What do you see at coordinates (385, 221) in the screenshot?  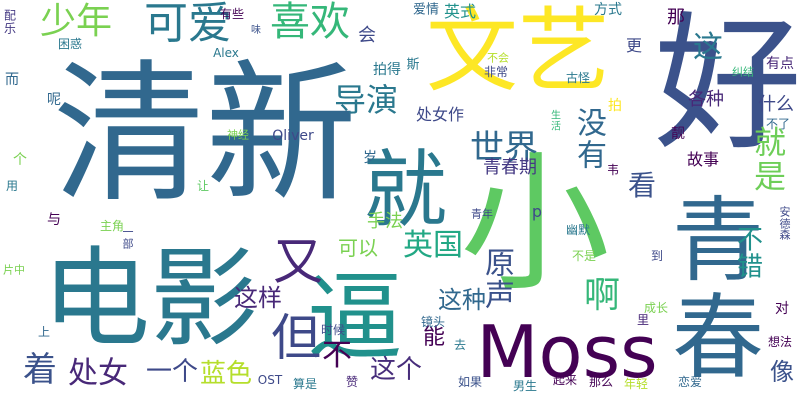 I see `word-shoufa: 手法` at bounding box center [385, 221].